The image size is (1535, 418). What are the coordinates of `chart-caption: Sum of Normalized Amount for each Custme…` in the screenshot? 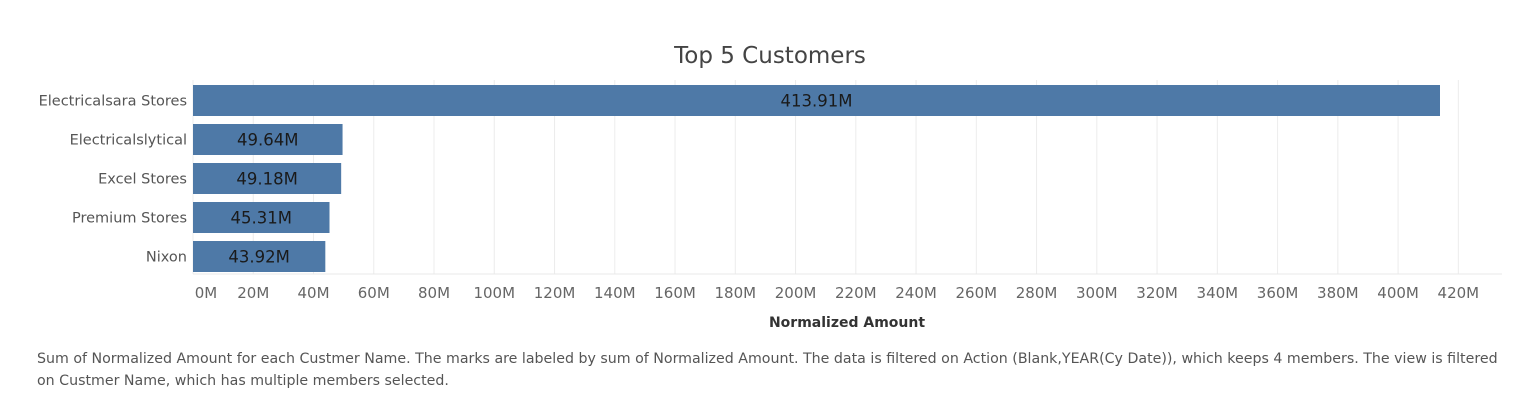 It's located at (767, 370).